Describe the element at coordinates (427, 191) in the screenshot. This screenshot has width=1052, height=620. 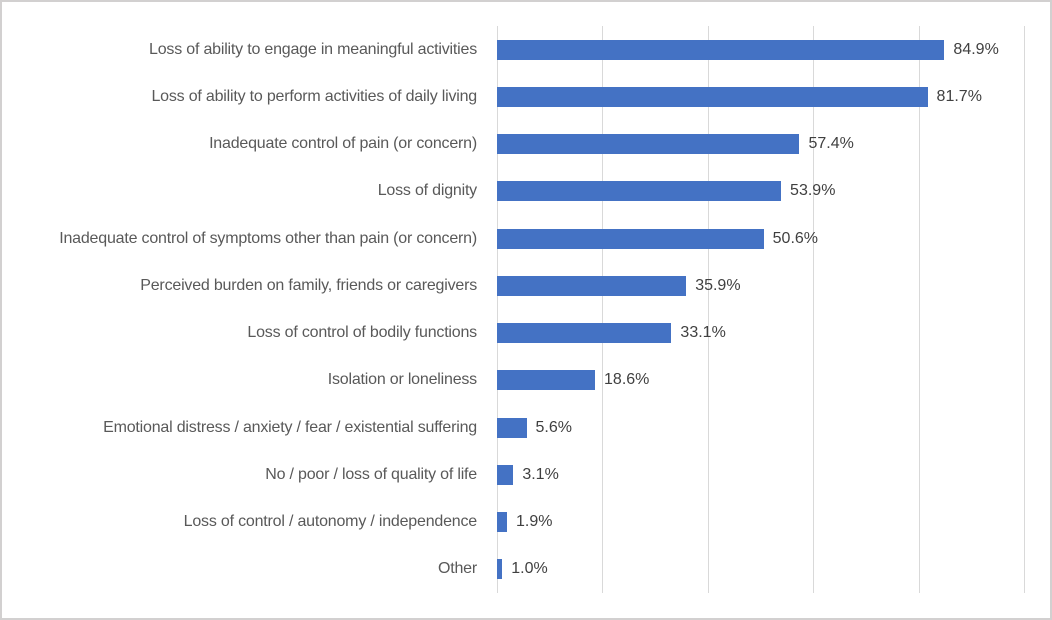
I see `category-label: Loss of dignity` at that location.